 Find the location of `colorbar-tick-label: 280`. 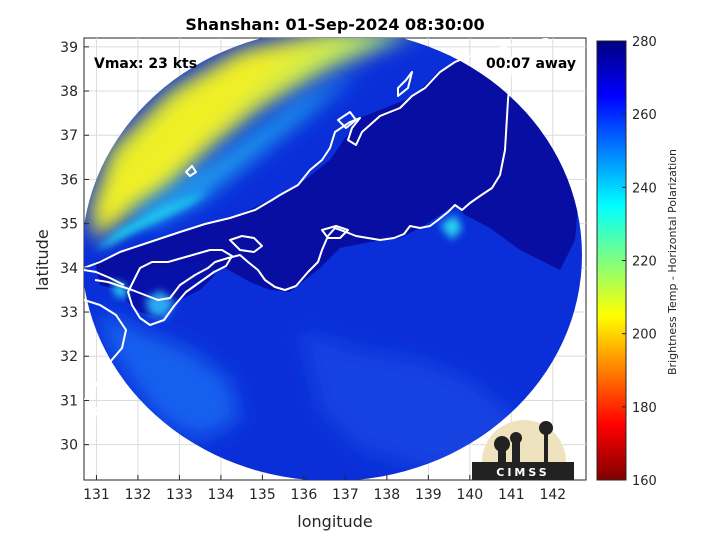

colorbar-tick-label: 280 is located at coordinates (644, 42).